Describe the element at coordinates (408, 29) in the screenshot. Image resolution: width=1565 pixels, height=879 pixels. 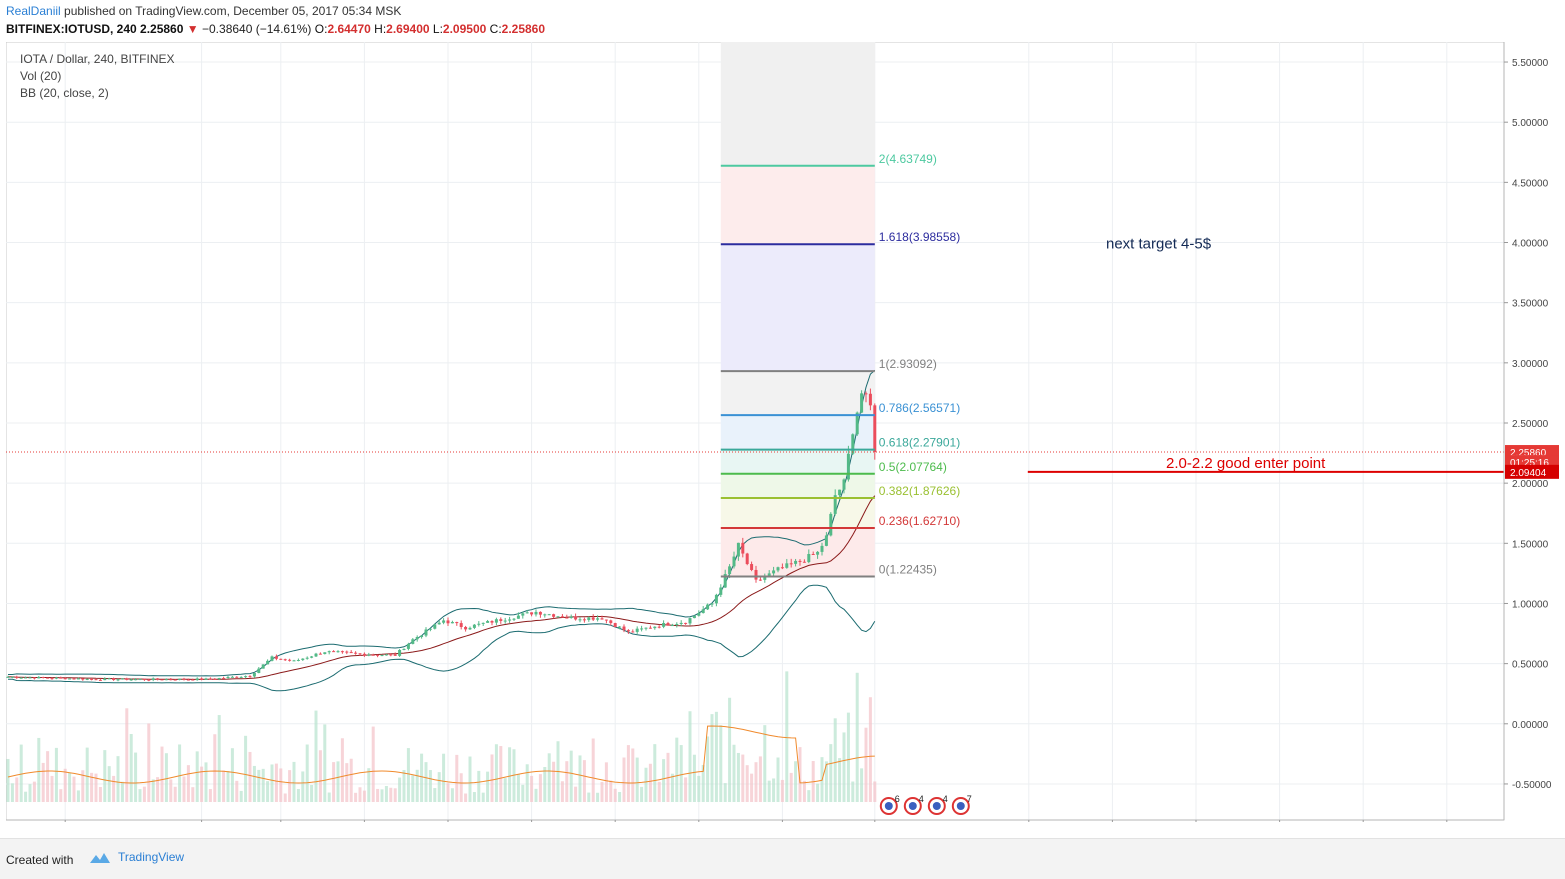
I see `high-value: 2.69400` at that location.